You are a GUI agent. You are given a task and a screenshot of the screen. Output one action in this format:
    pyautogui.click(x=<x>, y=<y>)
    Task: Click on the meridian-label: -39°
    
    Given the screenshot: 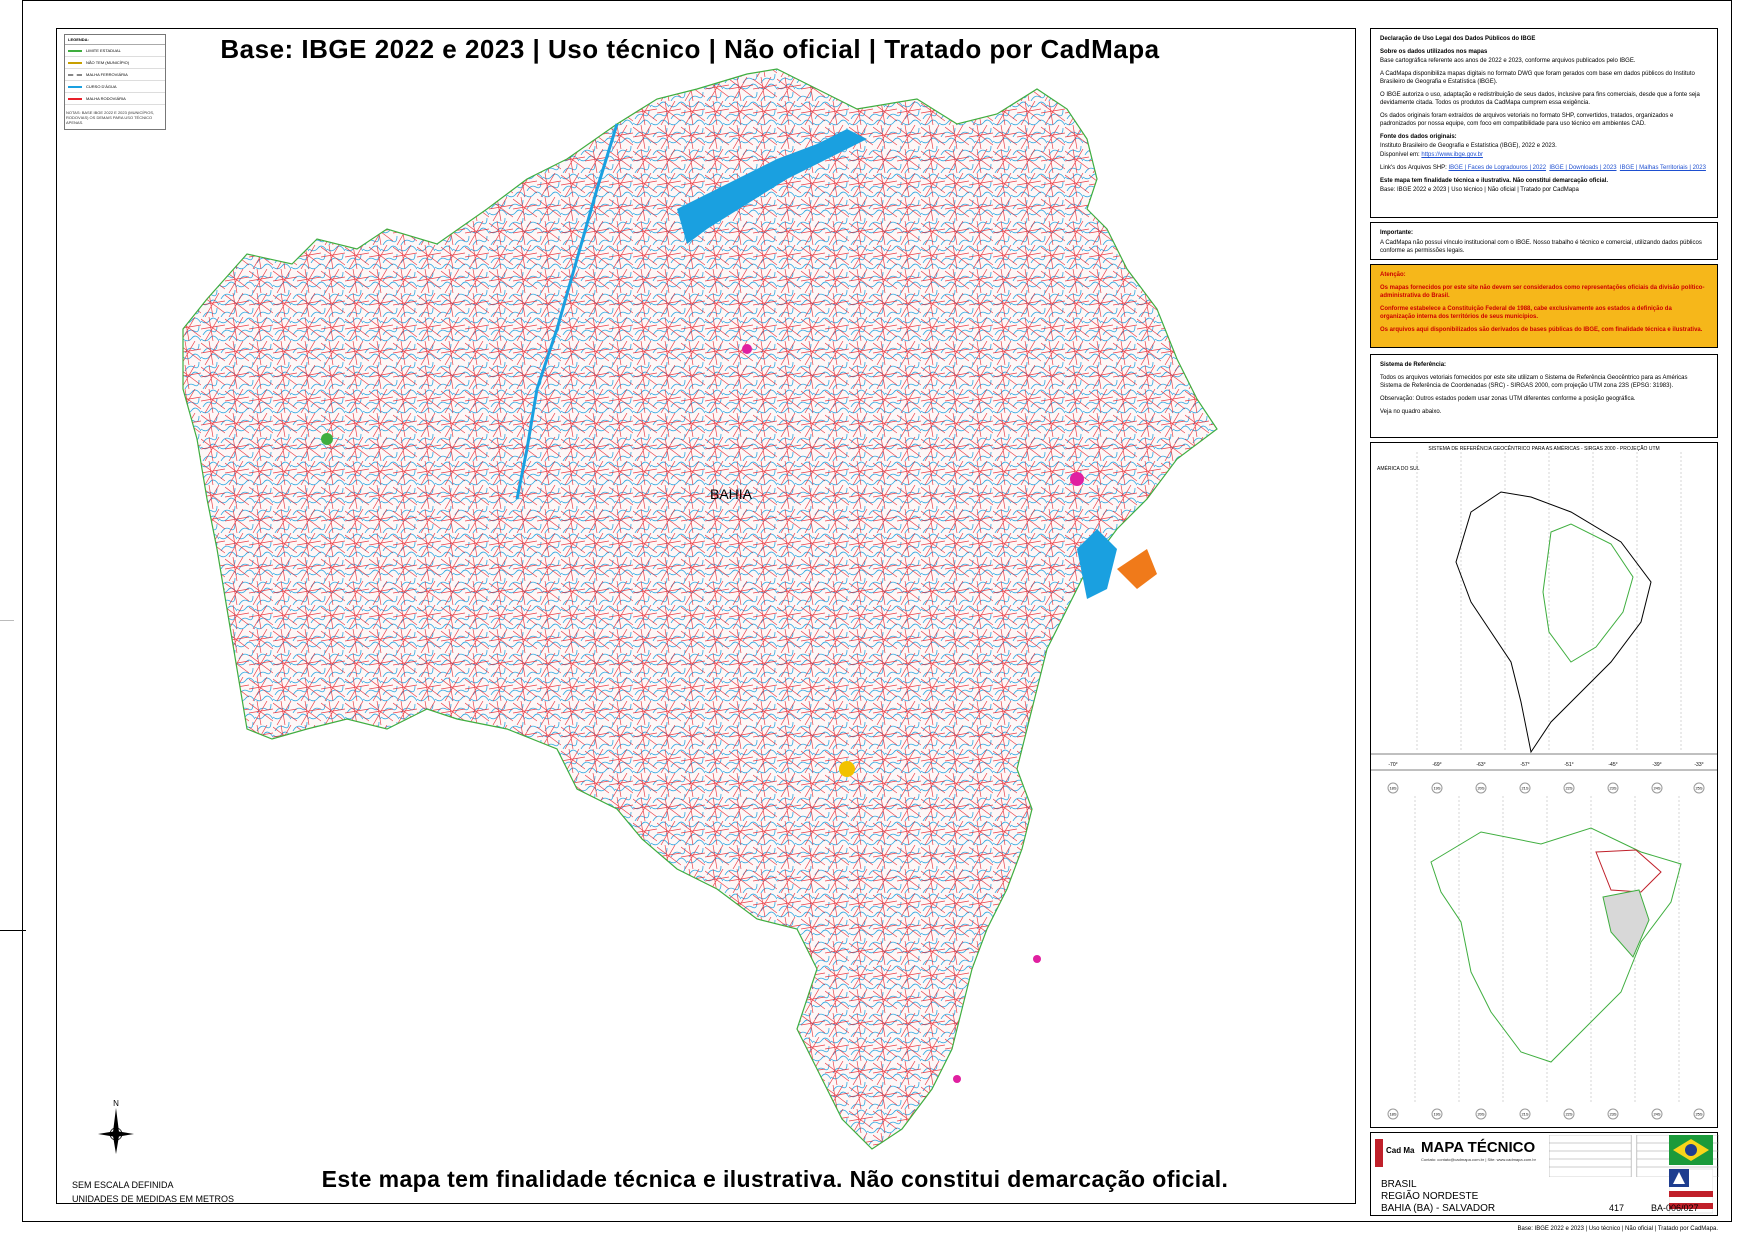 What is the action you would take?
    pyautogui.click(x=1656, y=765)
    